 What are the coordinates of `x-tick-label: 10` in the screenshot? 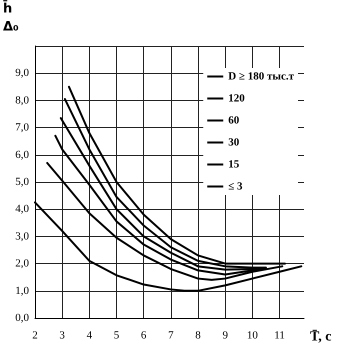 It's located at (252, 336).